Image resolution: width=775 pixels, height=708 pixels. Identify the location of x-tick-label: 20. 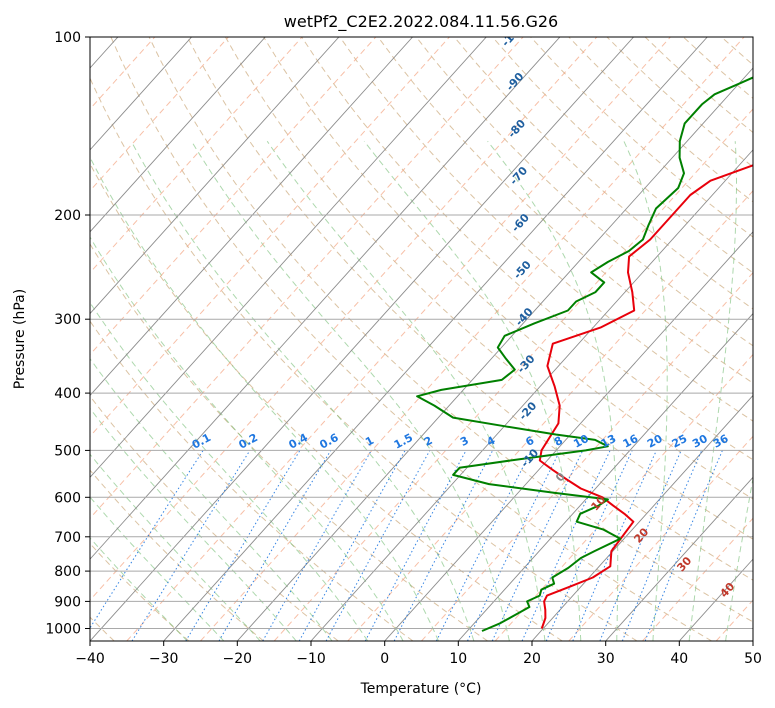
(532, 659).